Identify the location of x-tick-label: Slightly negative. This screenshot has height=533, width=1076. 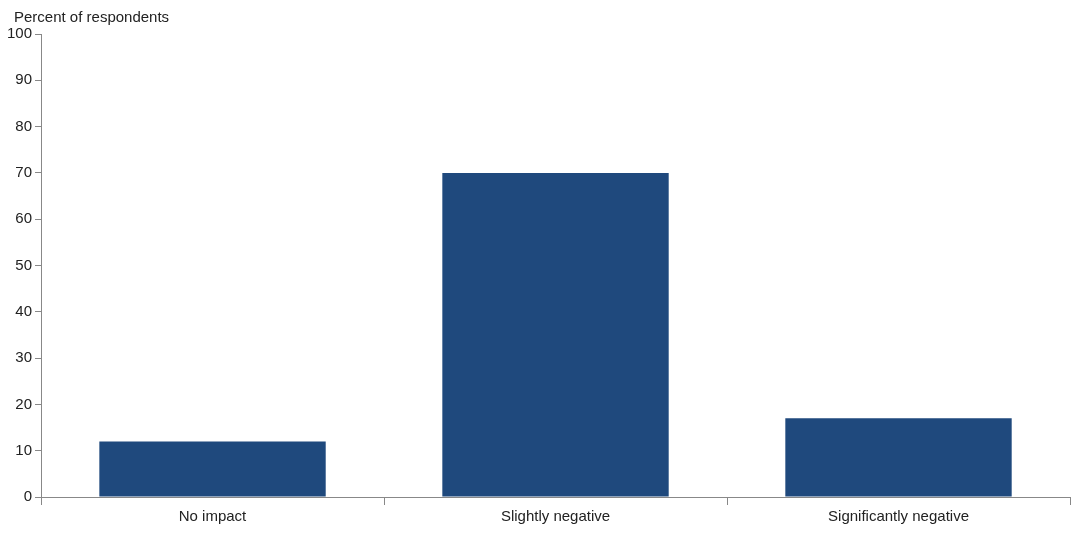
(555, 516).